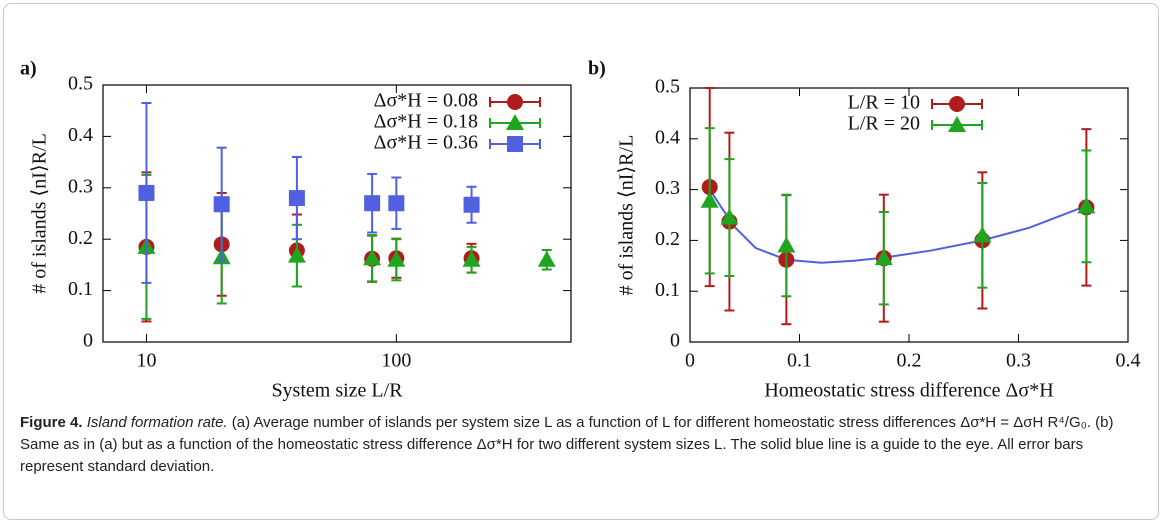  I want to click on x-axis-label: System size L/R, so click(337, 391).